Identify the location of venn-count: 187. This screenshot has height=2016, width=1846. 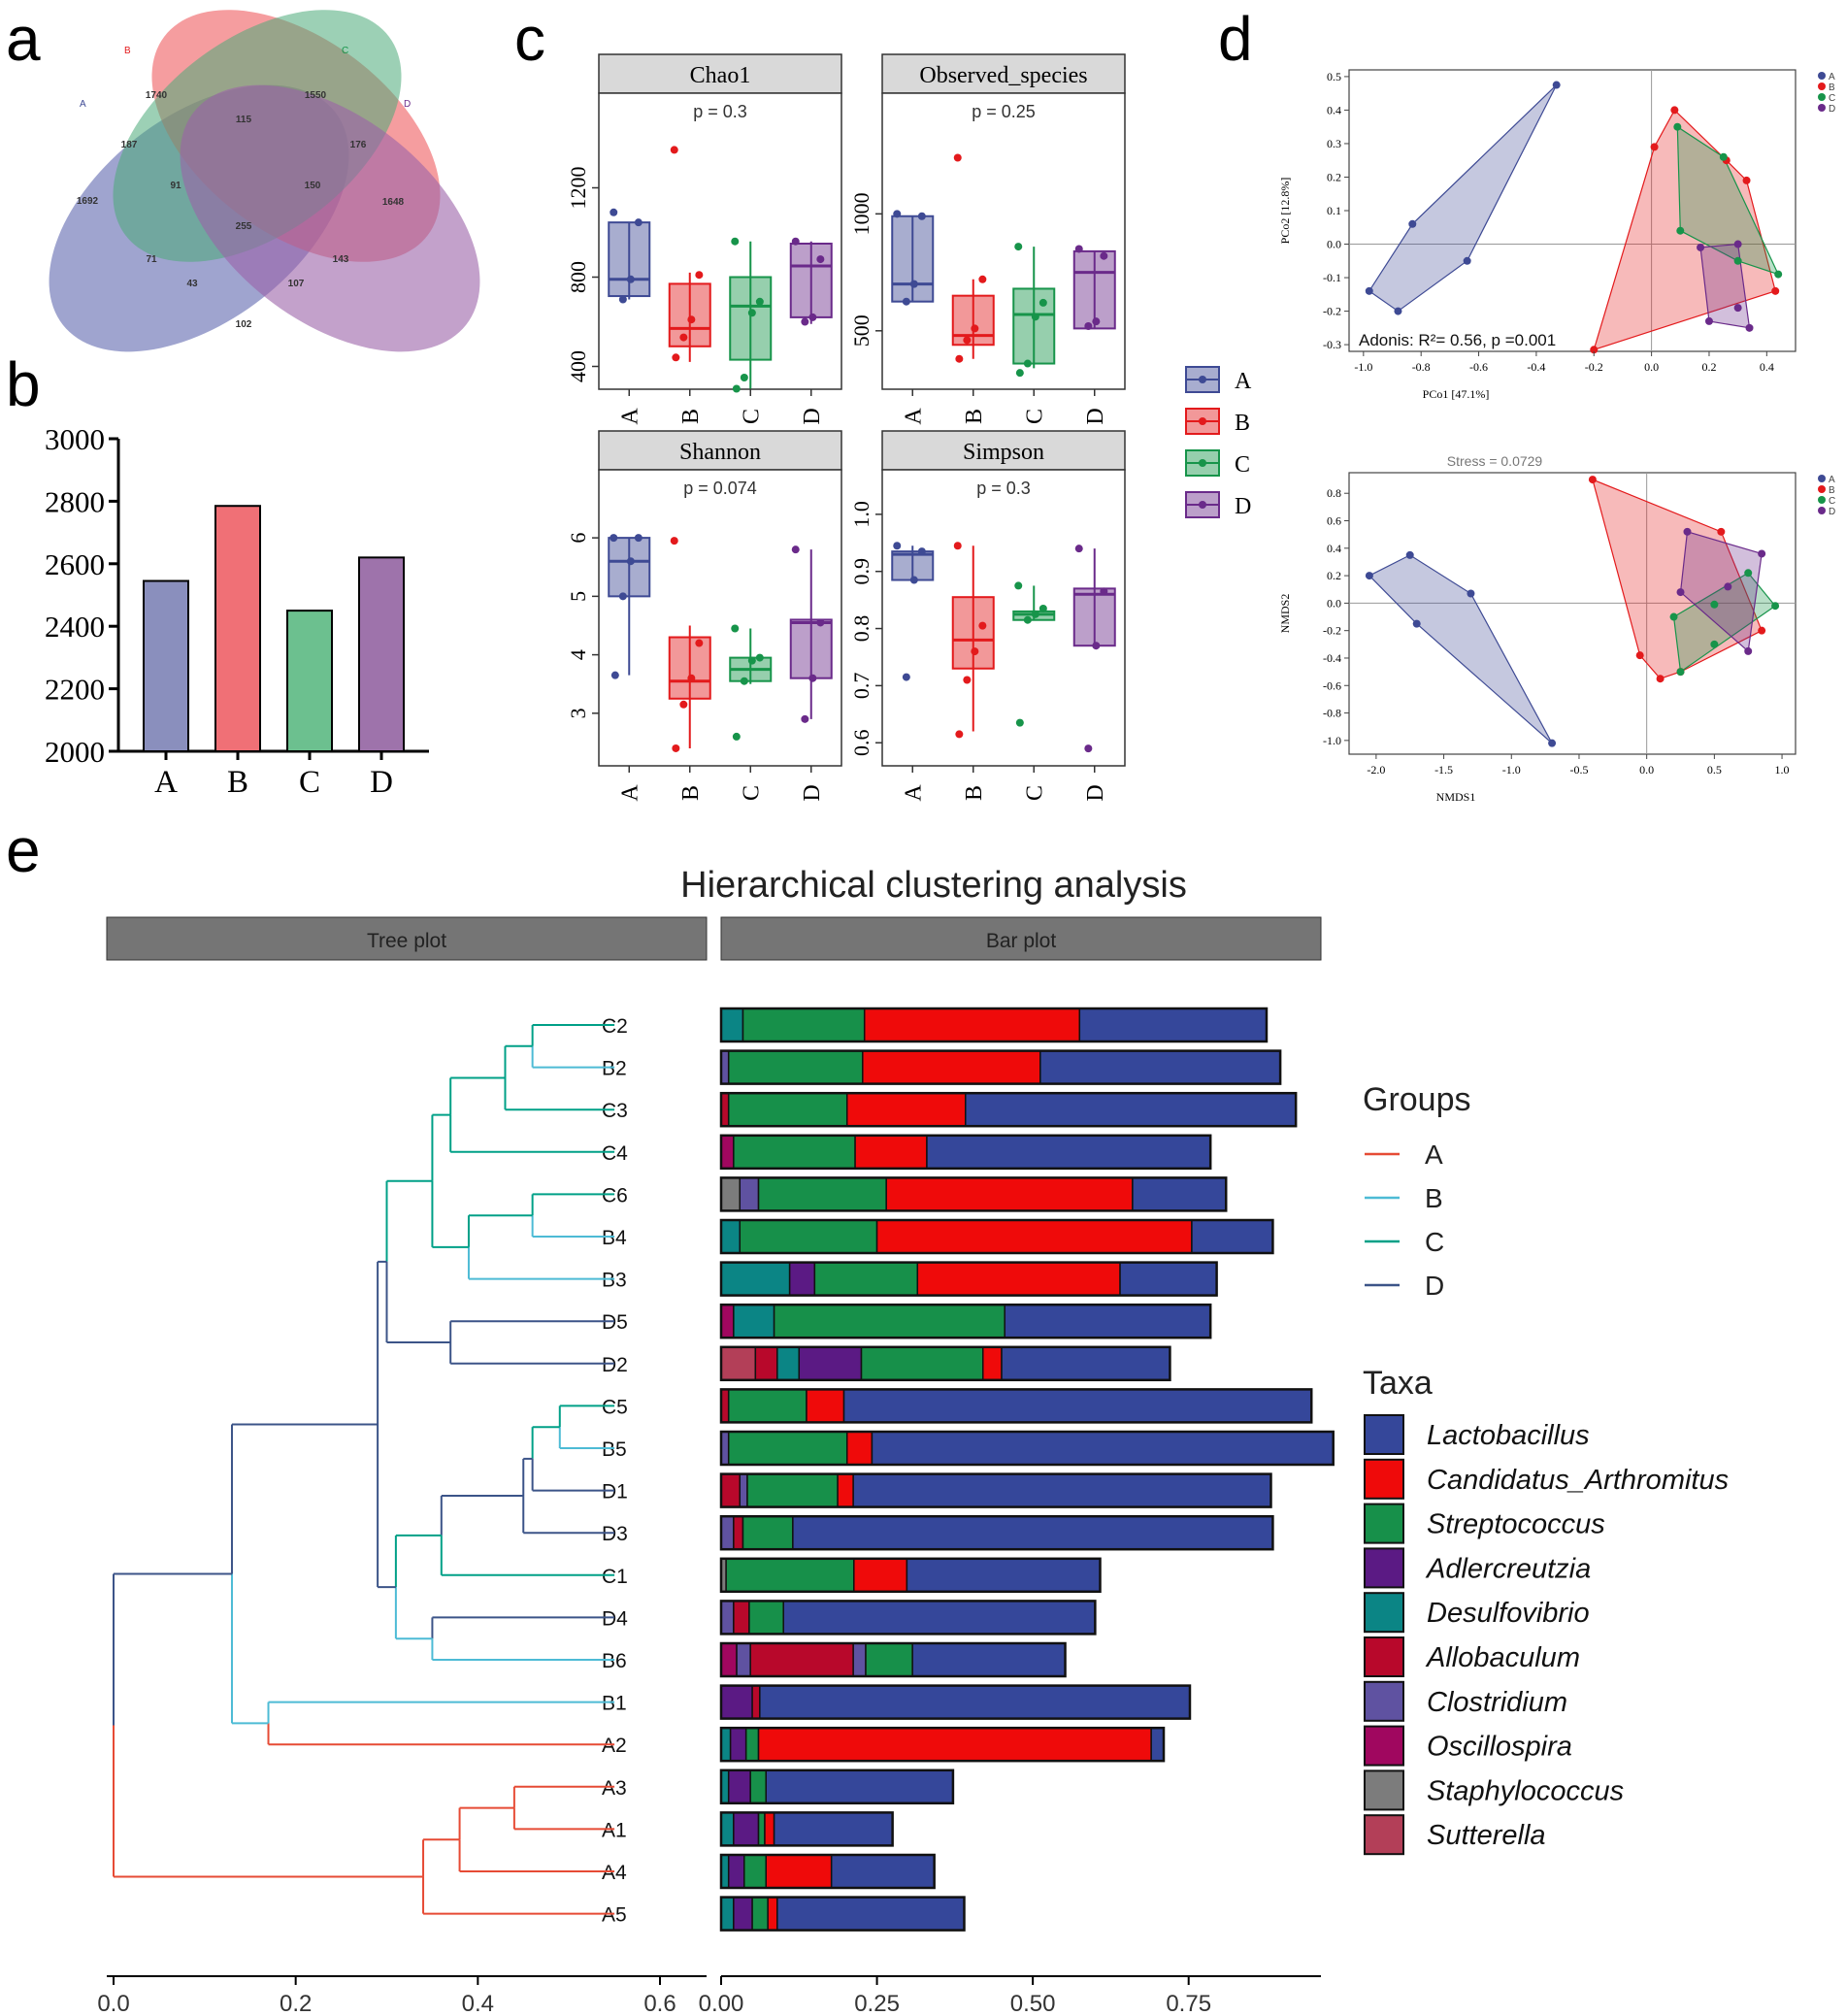
(129, 145).